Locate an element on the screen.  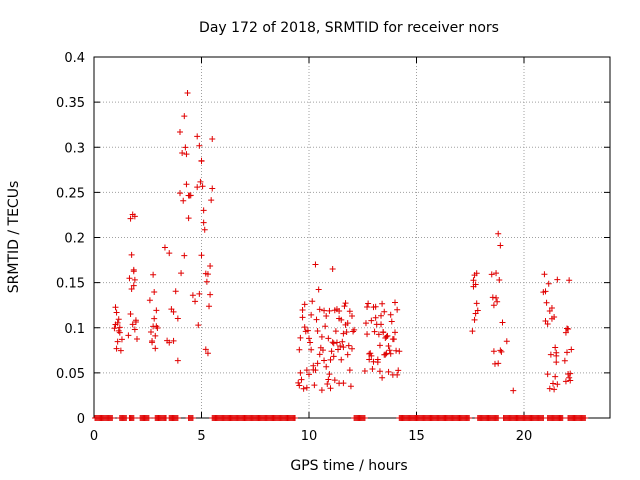
y-tick-label: 0.15 is located at coordinates (70, 284).